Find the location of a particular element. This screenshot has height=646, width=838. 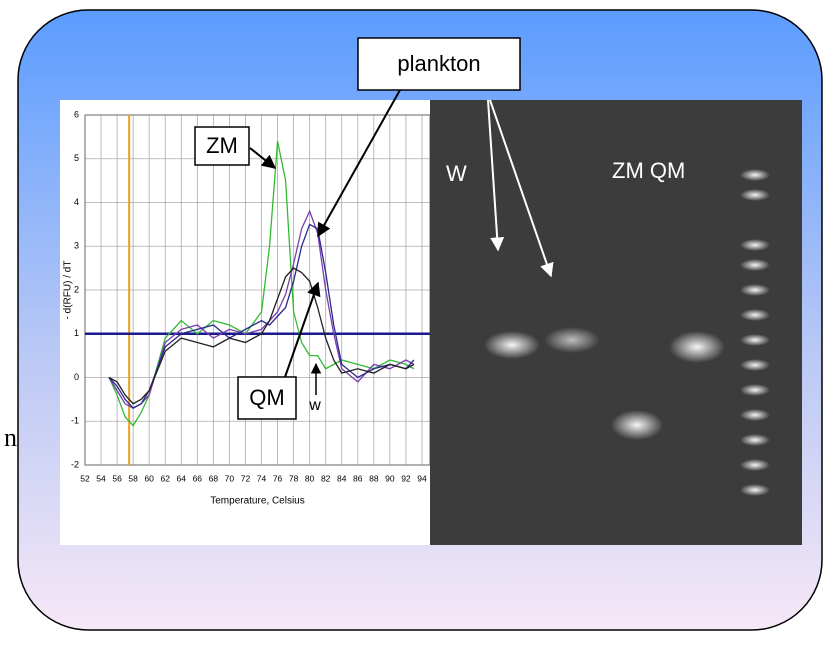

x-axis-label: Temperature, Celsius is located at coordinates (257, 501).